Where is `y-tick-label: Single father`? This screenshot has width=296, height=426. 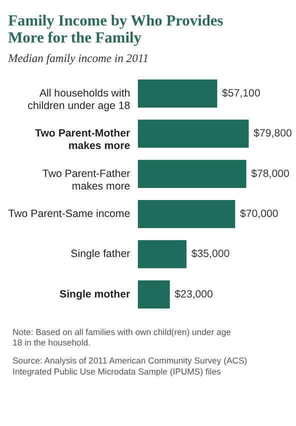
y-tick-label: Single father is located at coordinates (100, 254).